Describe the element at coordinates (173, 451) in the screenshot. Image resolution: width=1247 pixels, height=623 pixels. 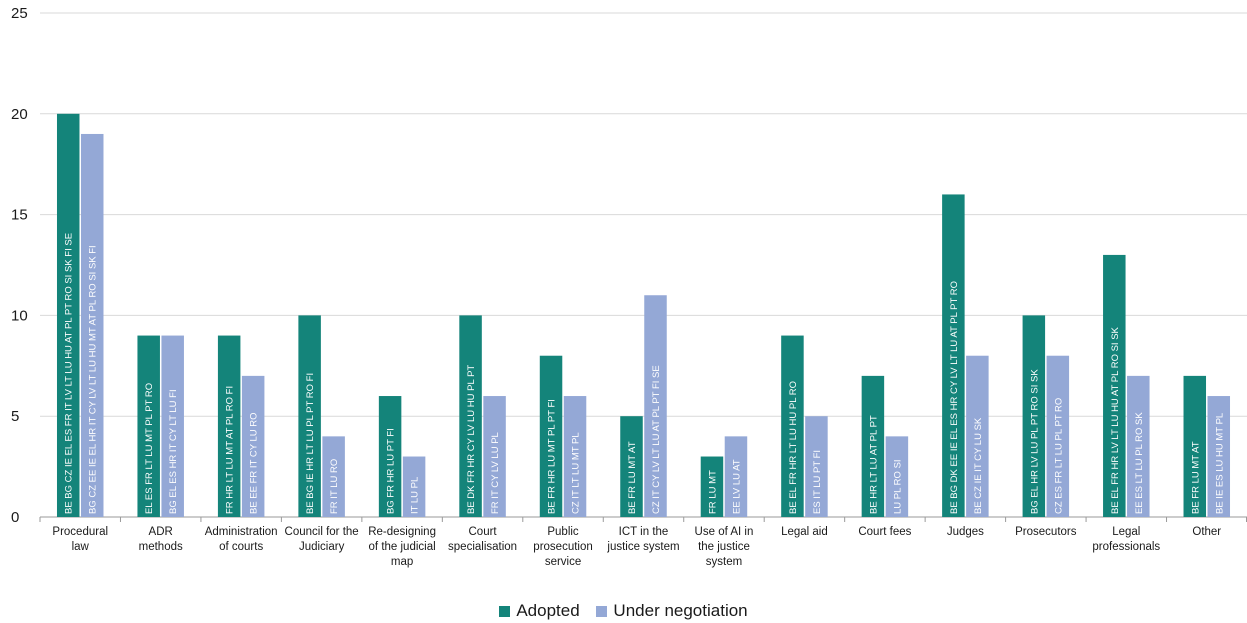
I see `bar-label: BG EL ES HR IT CY LT LU FI` at that location.